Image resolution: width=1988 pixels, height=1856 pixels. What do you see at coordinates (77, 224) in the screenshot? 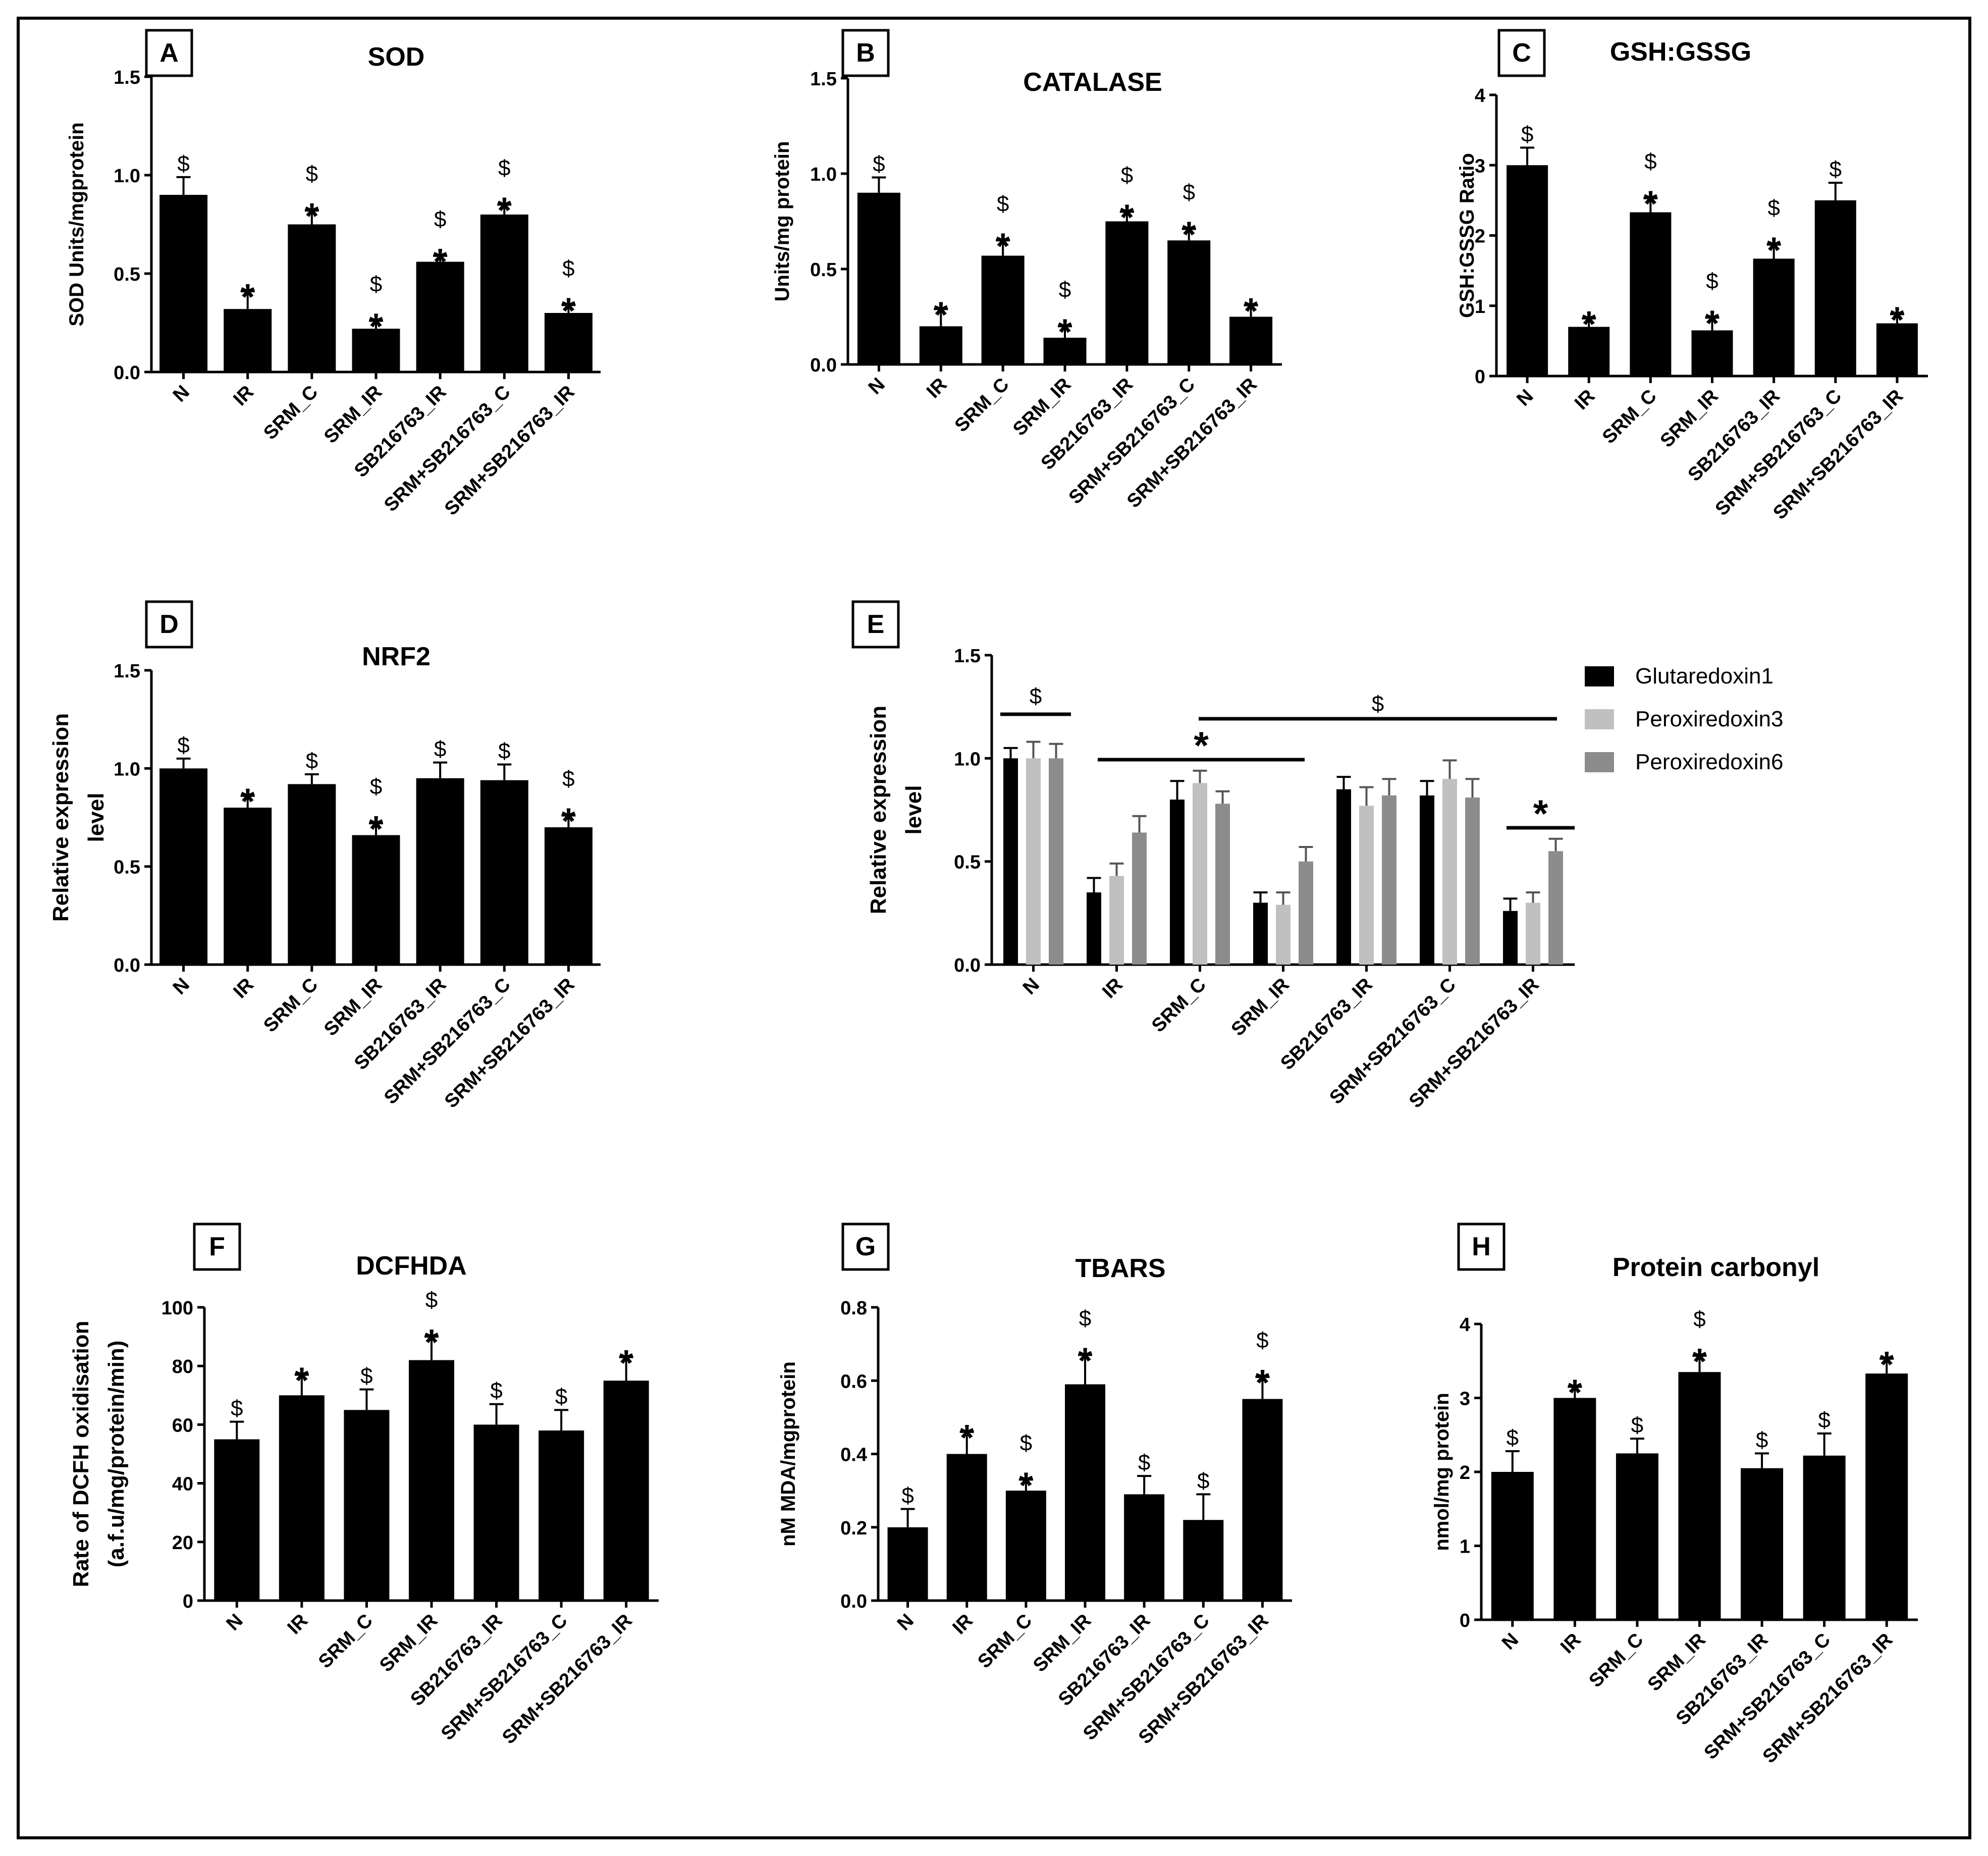
I see `y-axis-label: SOD Units/mgprotein` at bounding box center [77, 224].